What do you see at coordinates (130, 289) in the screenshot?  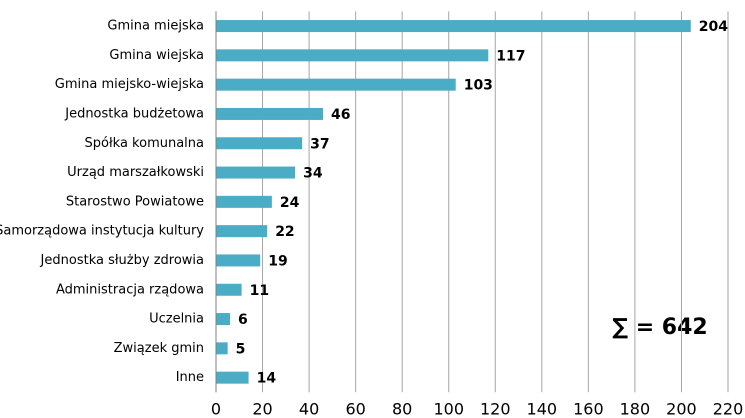 I see `y-tick-label: Administracja rządowa` at bounding box center [130, 289].